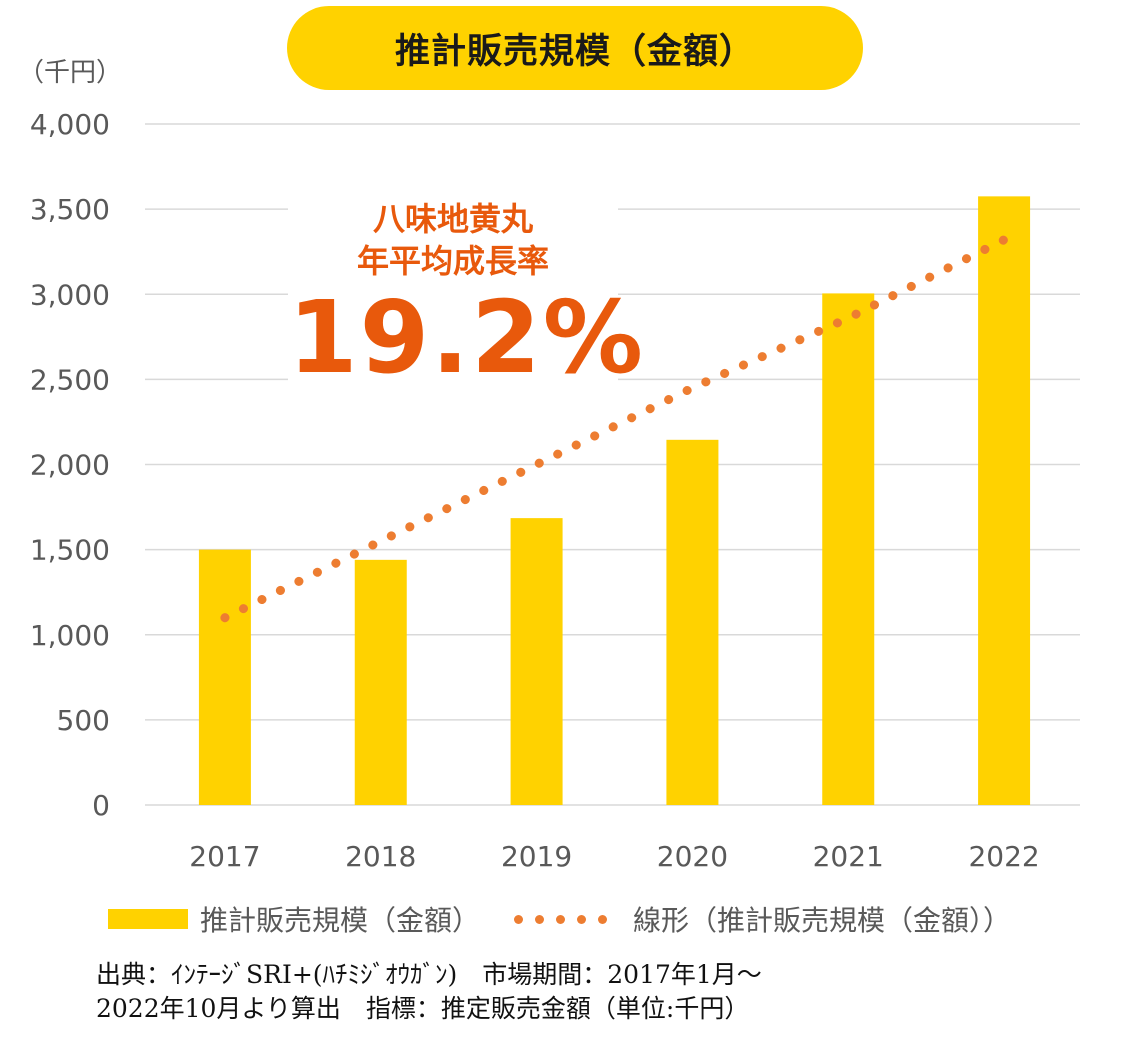  Describe the element at coordinates (566, 919) in the screenshot. I see `legend-trend-swatch` at that location.